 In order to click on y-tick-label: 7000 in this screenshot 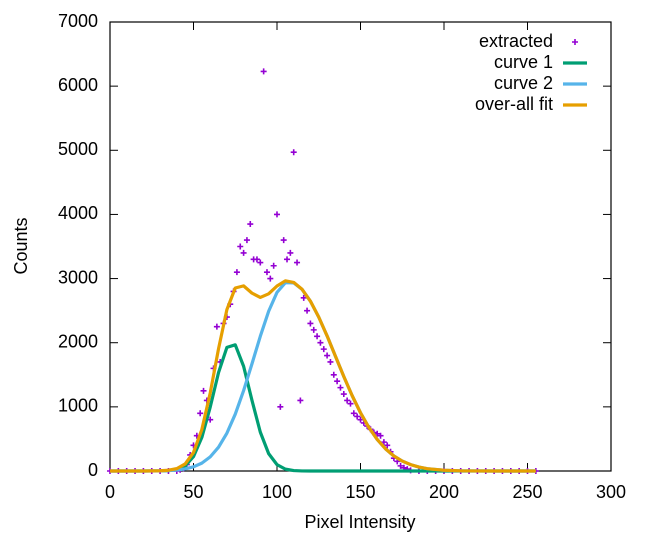, I will do `click(78, 21)`.